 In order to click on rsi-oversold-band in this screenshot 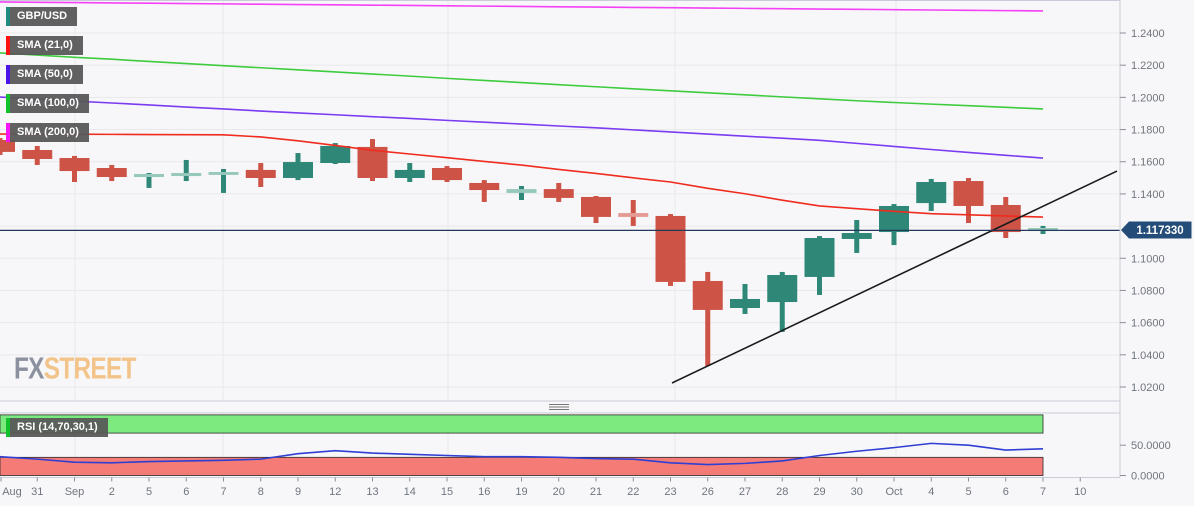, I will do `click(522, 466)`.